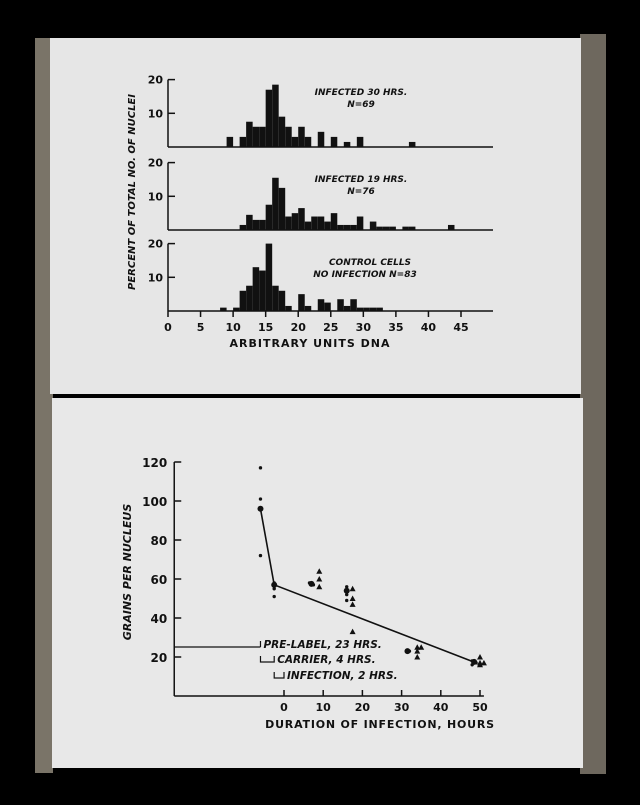  What do you see at coordinates (361, 105) in the screenshot?
I see `panel-label-n: N=69` at bounding box center [361, 105].